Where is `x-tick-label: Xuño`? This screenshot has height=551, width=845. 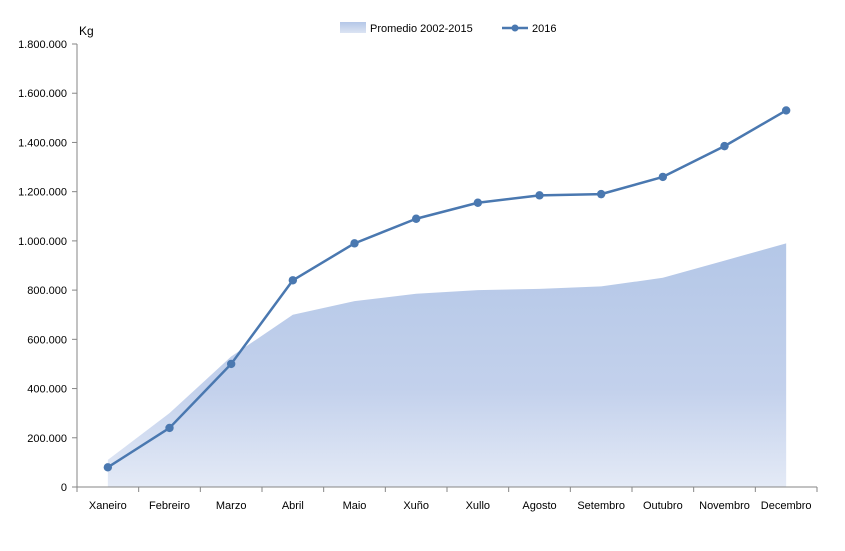
x-tick-label: Xuño is located at coordinates (416, 506).